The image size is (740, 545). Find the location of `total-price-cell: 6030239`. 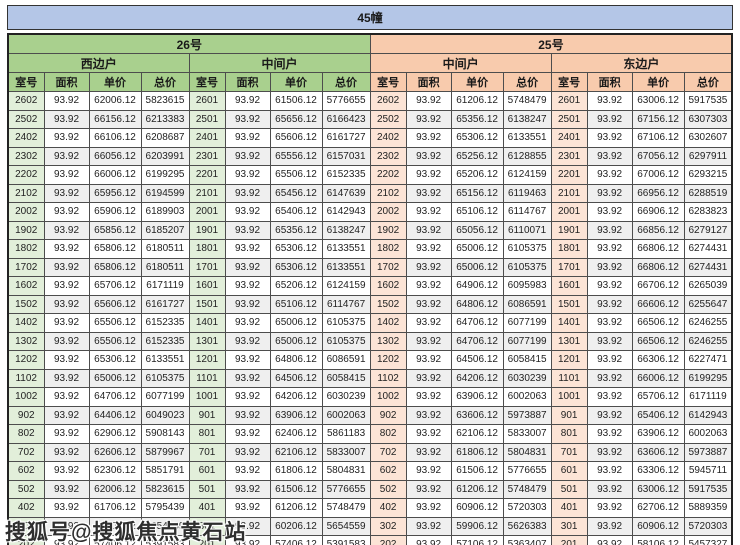

total-price-cell: 6030239 is located at coordinates (346, 397).